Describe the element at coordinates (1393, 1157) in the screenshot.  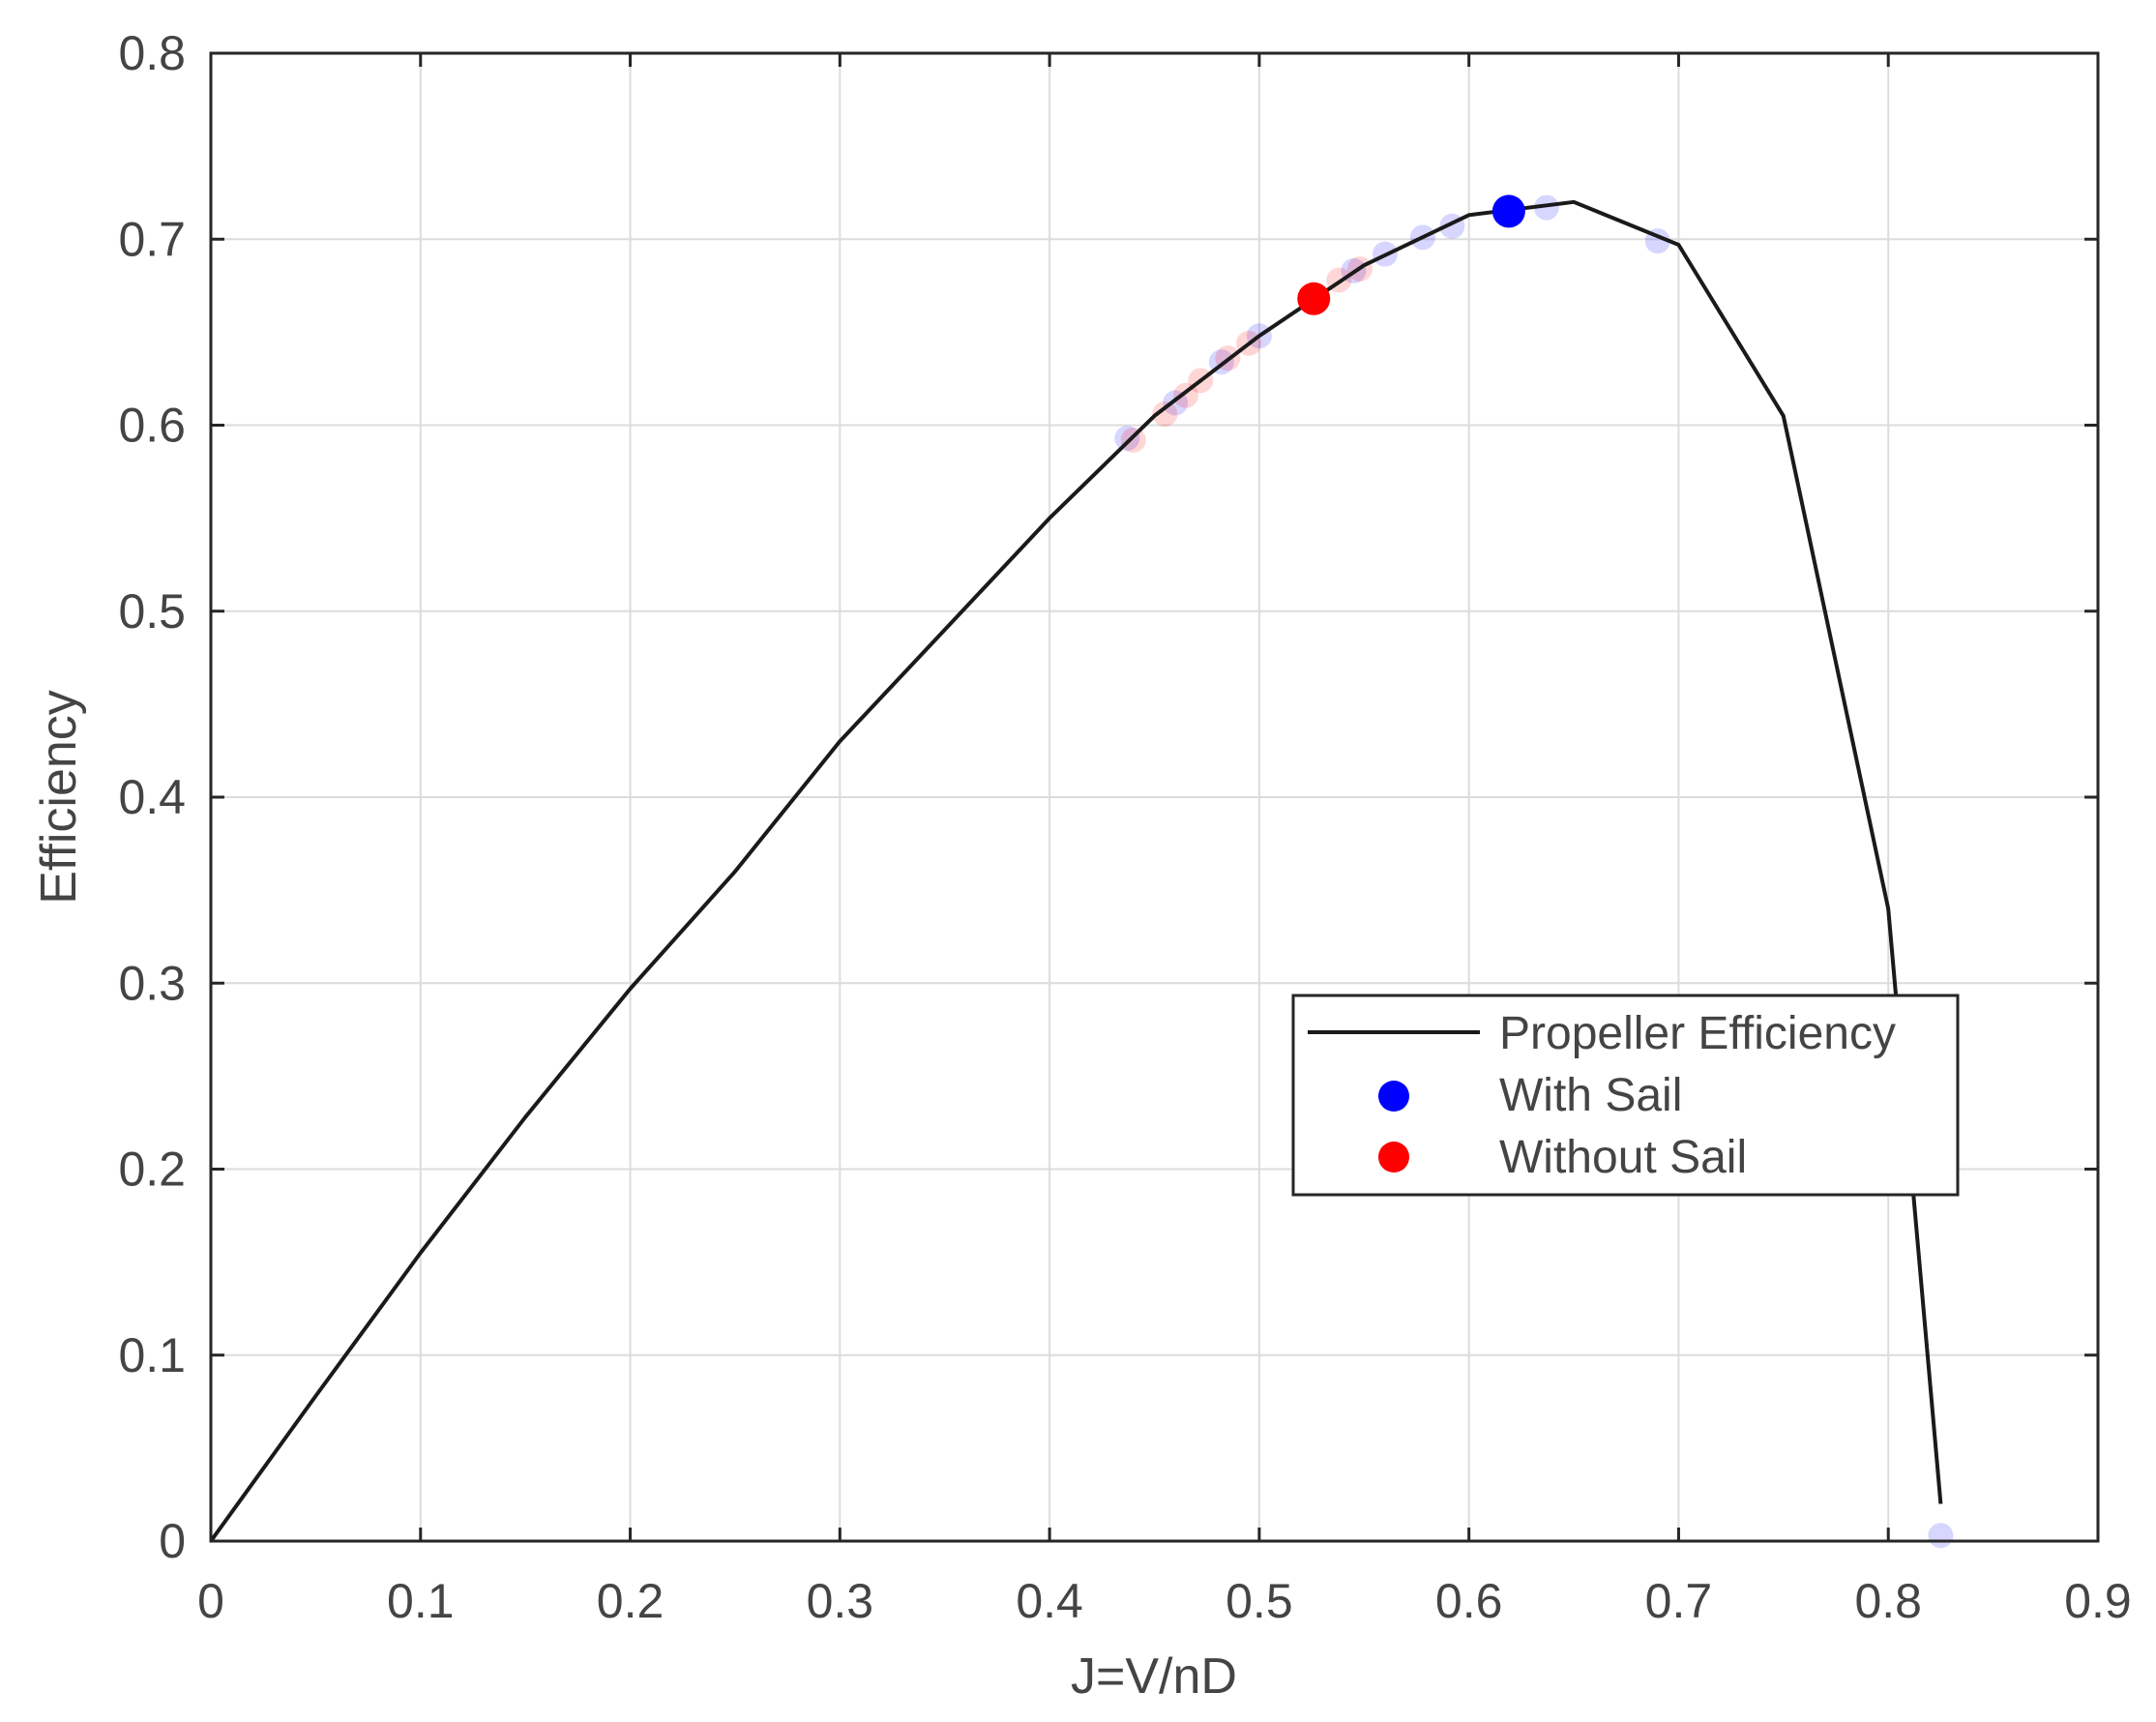
I see `legend-marker-without-sail` at that location.